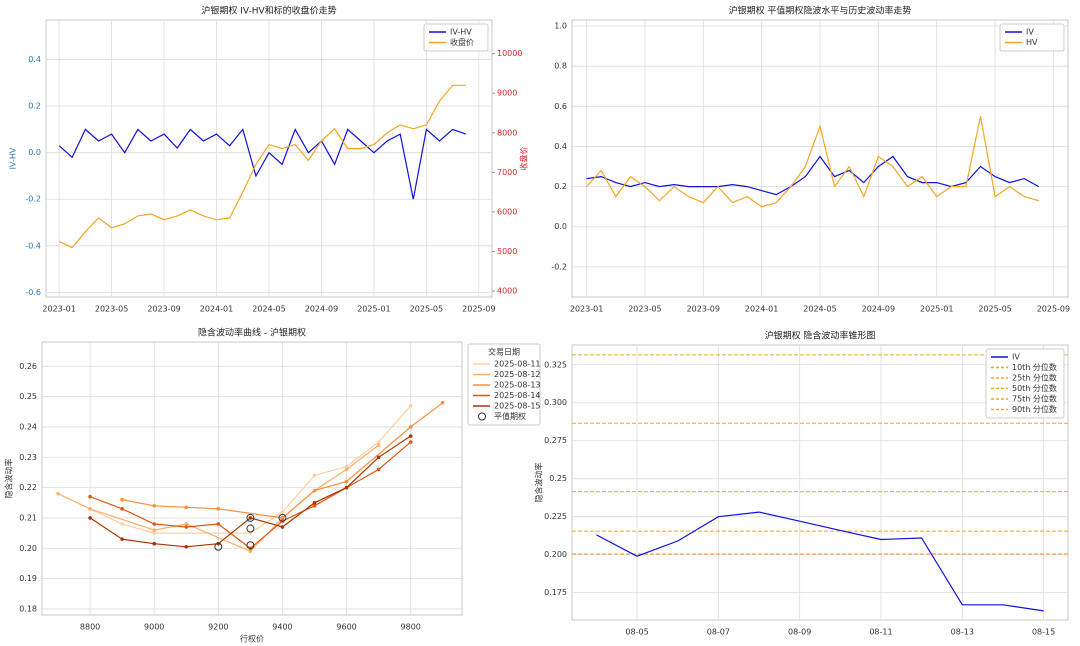  Describe the element at coordinates (560, 26) in the screenshot. I see `y-tick-label: 1.0` at that location.